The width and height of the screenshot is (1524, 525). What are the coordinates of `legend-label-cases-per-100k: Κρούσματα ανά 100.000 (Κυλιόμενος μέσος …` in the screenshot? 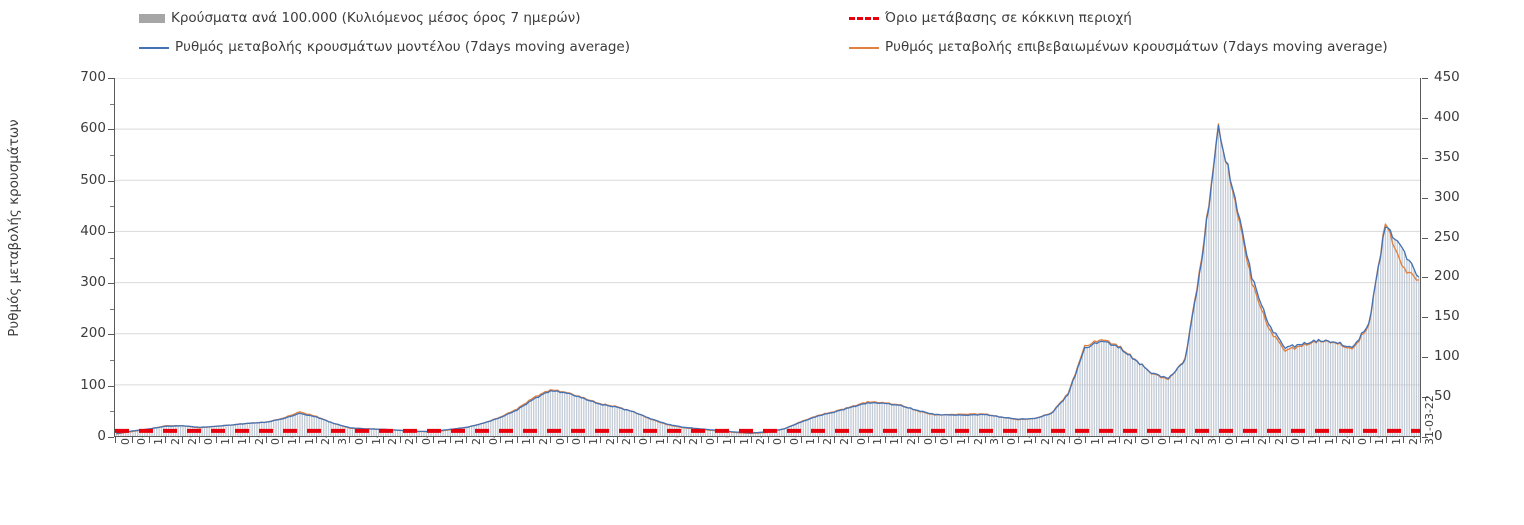 It's located at (376, 18).